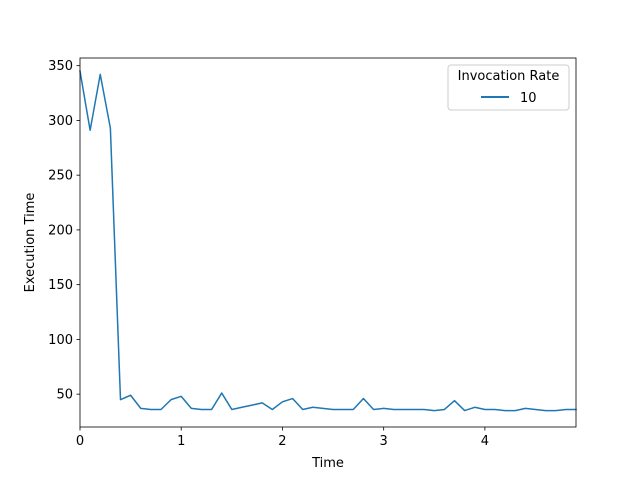  I want to click on x-tick-label: 4, so click(485, 441).